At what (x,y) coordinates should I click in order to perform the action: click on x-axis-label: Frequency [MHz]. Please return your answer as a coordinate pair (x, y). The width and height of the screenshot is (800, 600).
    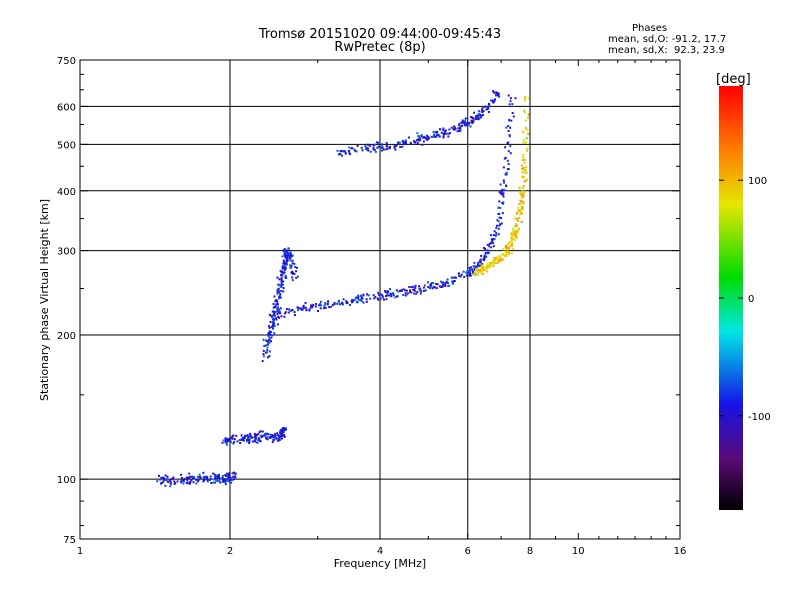
    Looking at the image, I should click on (380, 563).